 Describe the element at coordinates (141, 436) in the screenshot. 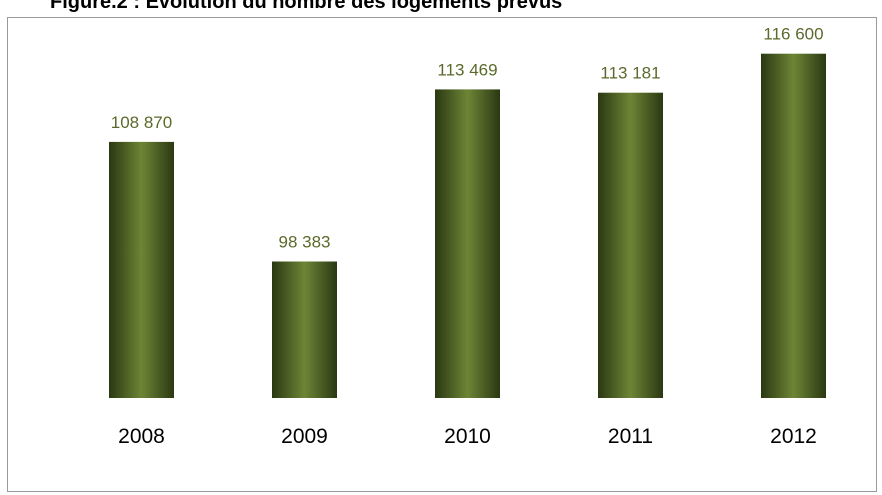

I see `category-label-2008: 2008` at that location.